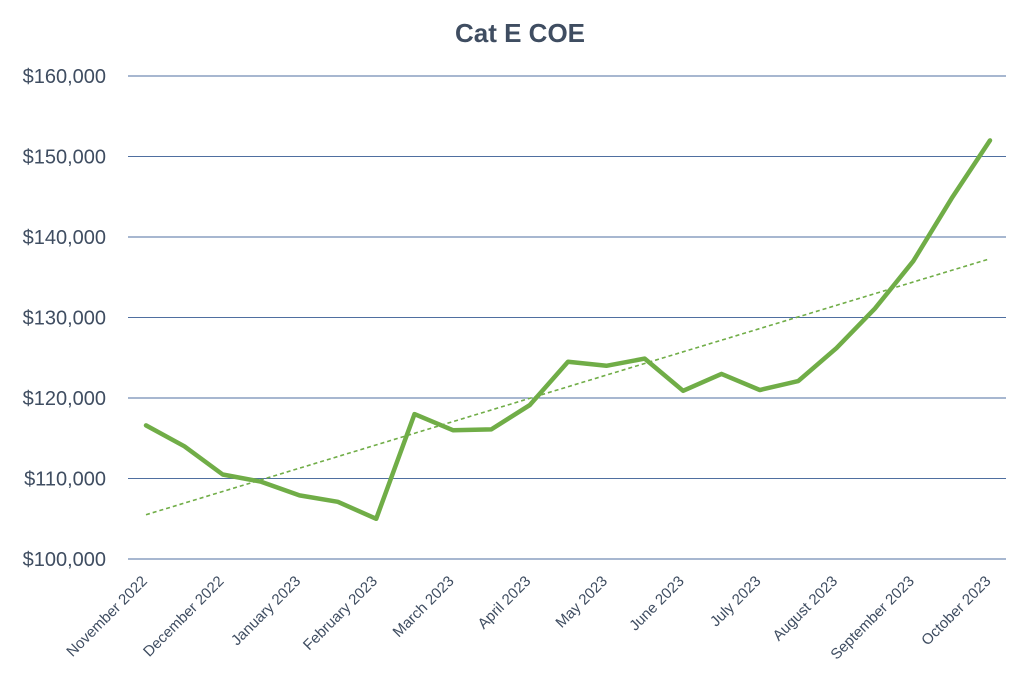 This screenshot has width=1024, height=683. I want to click on chart-title: Cat E COE, so click(520, 33).